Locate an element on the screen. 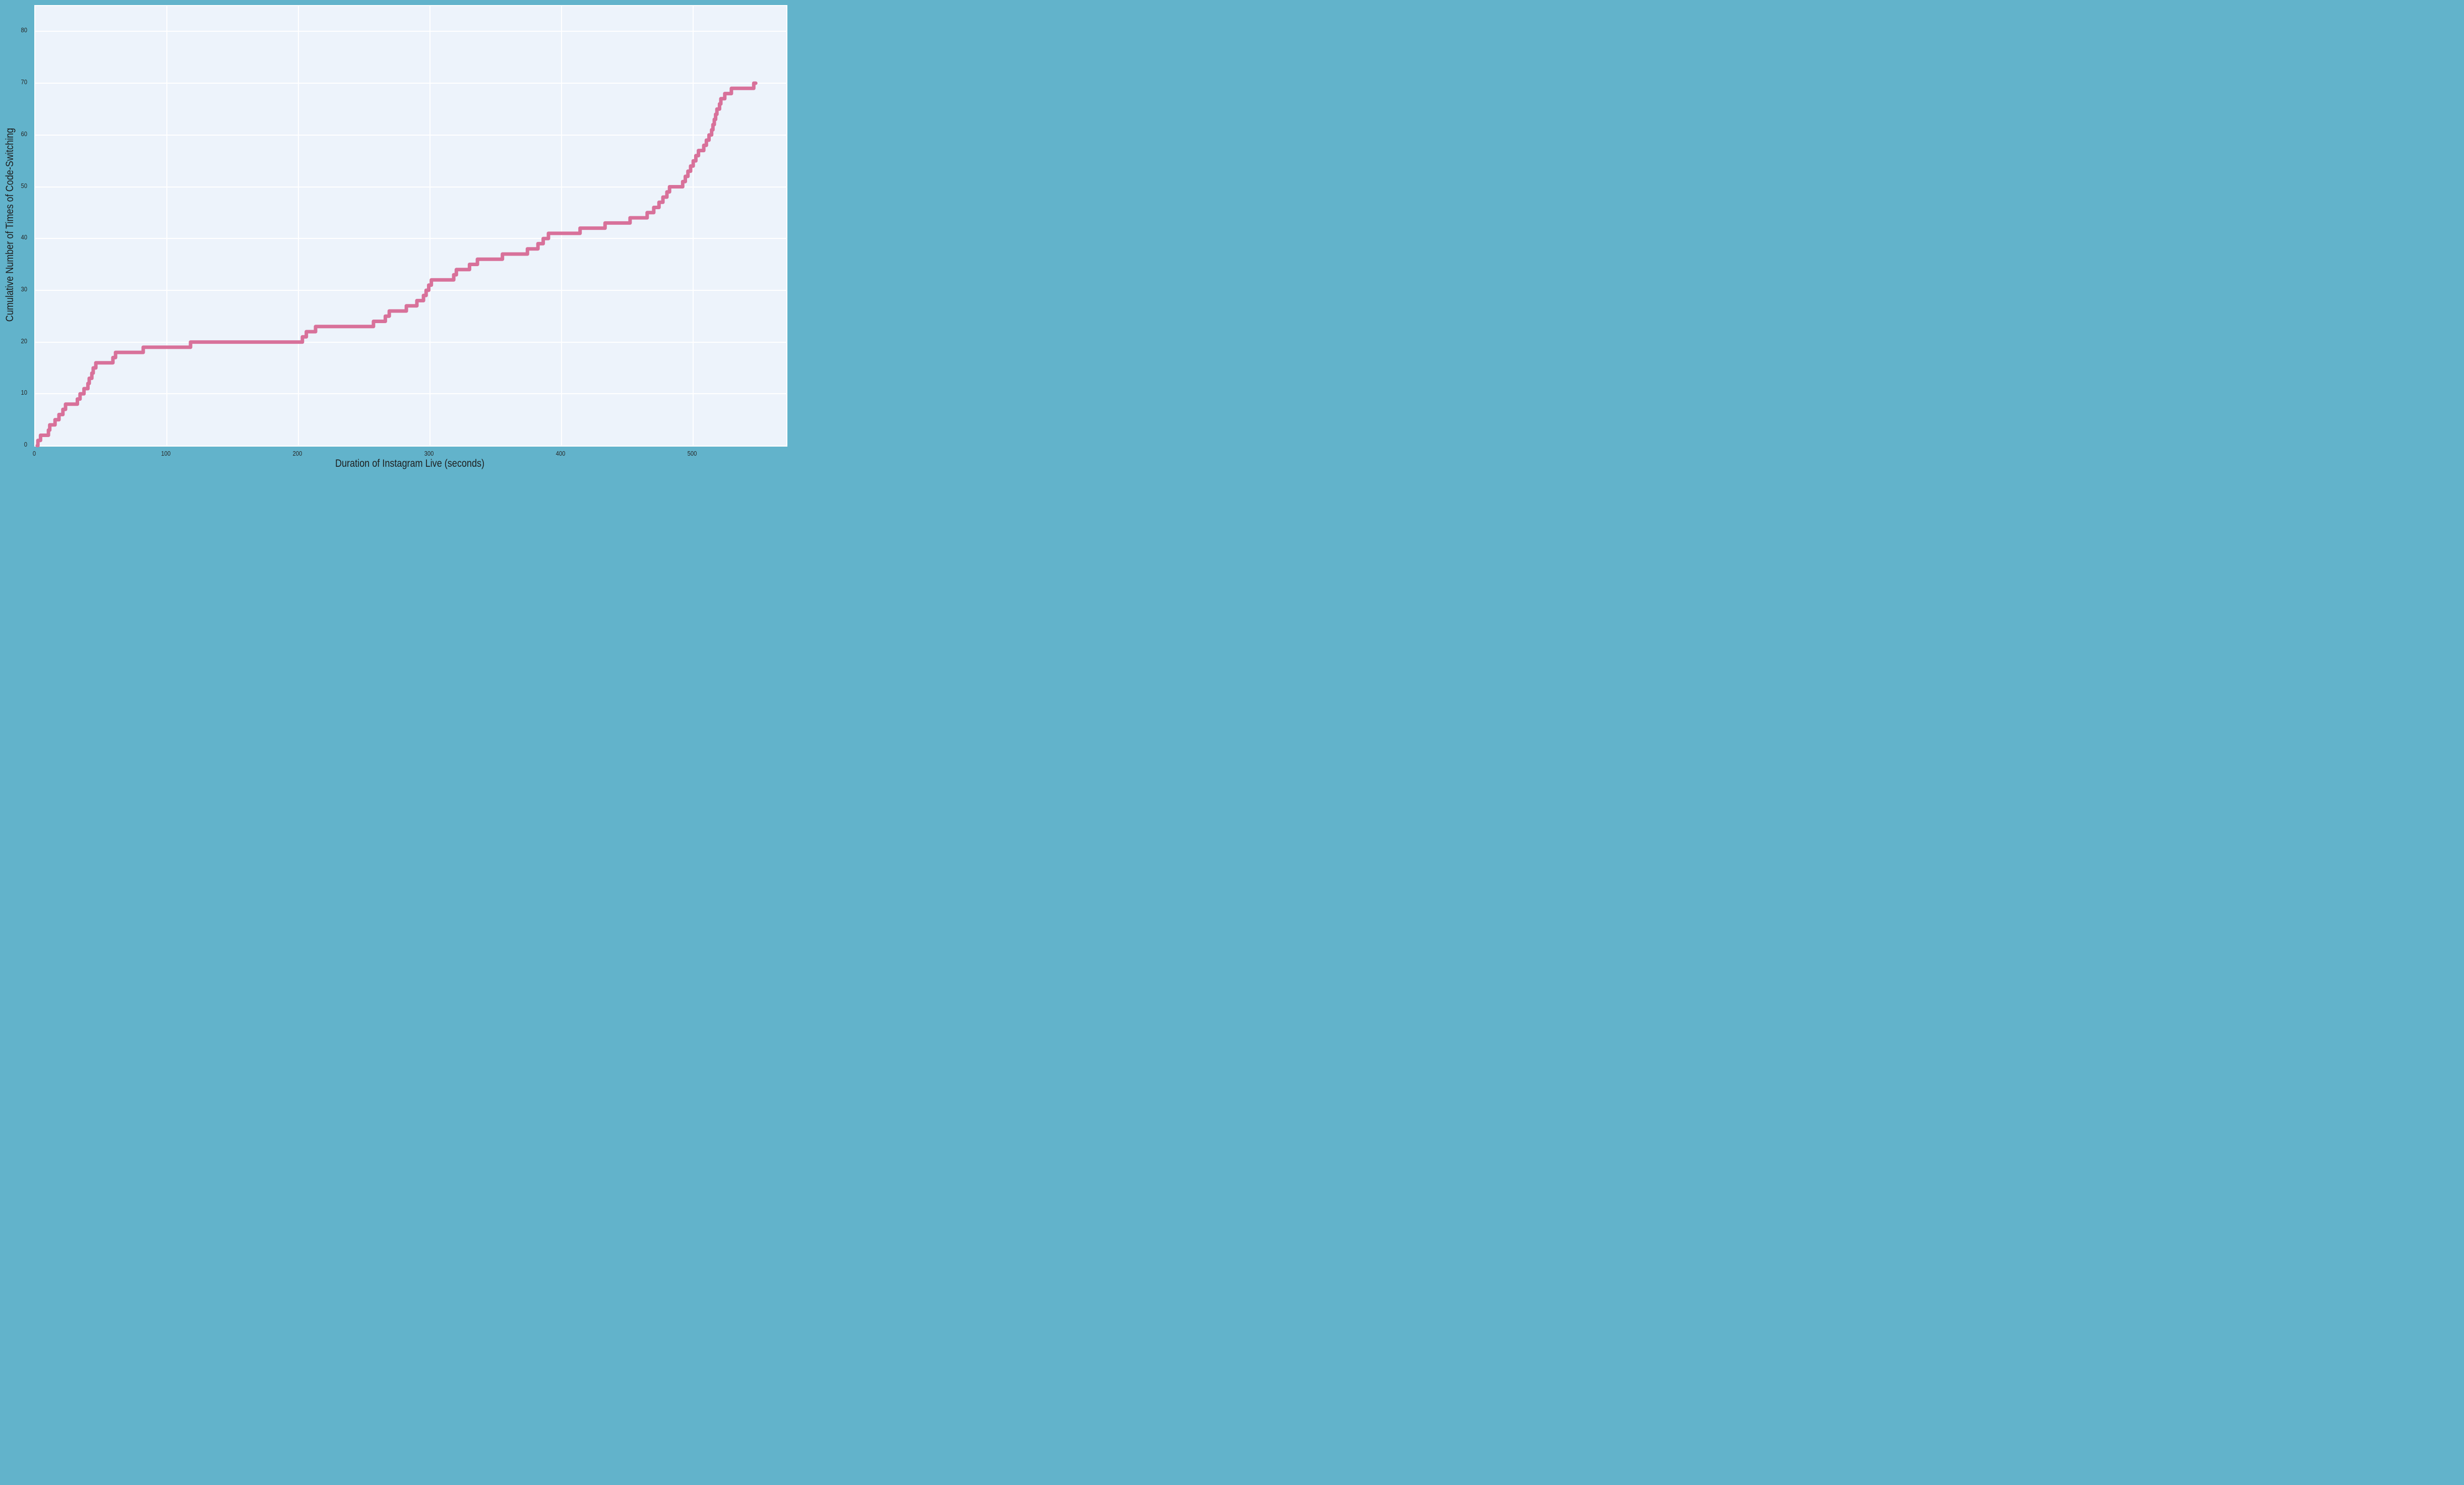 The height and width of the screenshot is (1485, 2464). y-tick-label: 20 is located at coordinates (24, 341).